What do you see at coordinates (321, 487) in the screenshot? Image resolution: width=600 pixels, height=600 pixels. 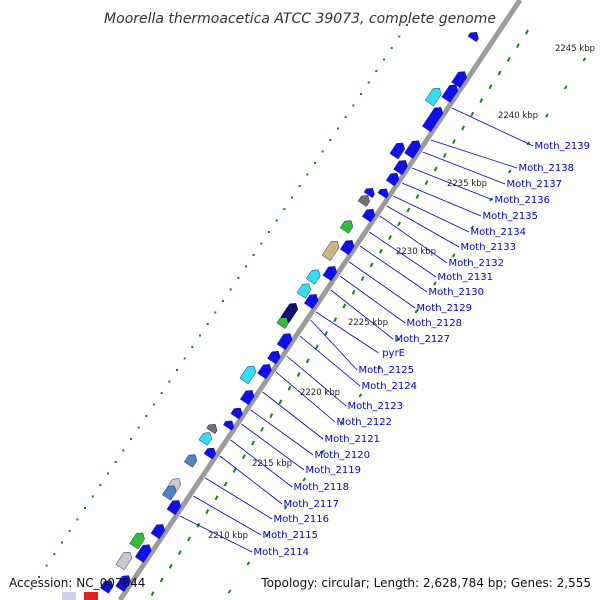 I see `gene-label: Moth_2118` at bounding box center [321, 487].